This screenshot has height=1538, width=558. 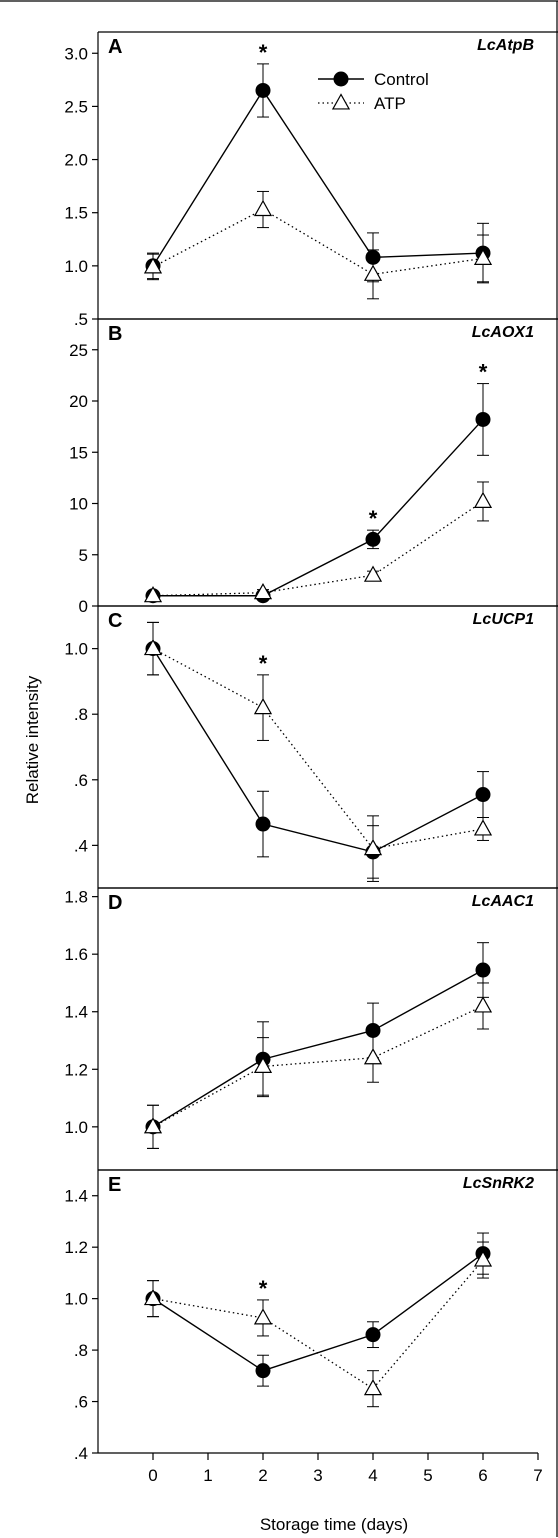 I want to click on y-tick-label: 1.5, so click(x=76, y=213).